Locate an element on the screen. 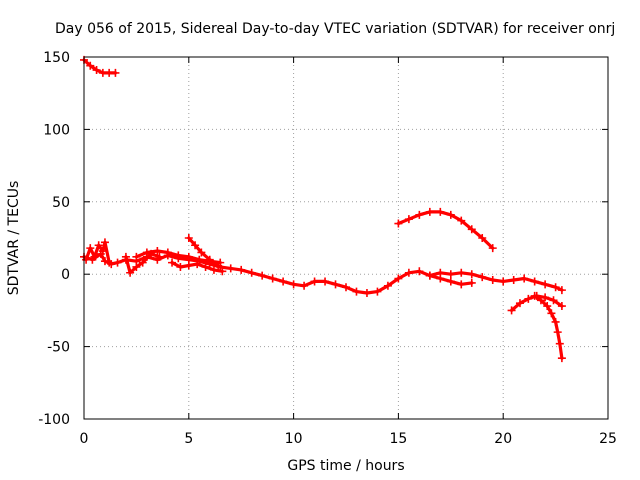 This screenshot has width=640, height=480. series-arc-d is located at coordinates (197, 267).